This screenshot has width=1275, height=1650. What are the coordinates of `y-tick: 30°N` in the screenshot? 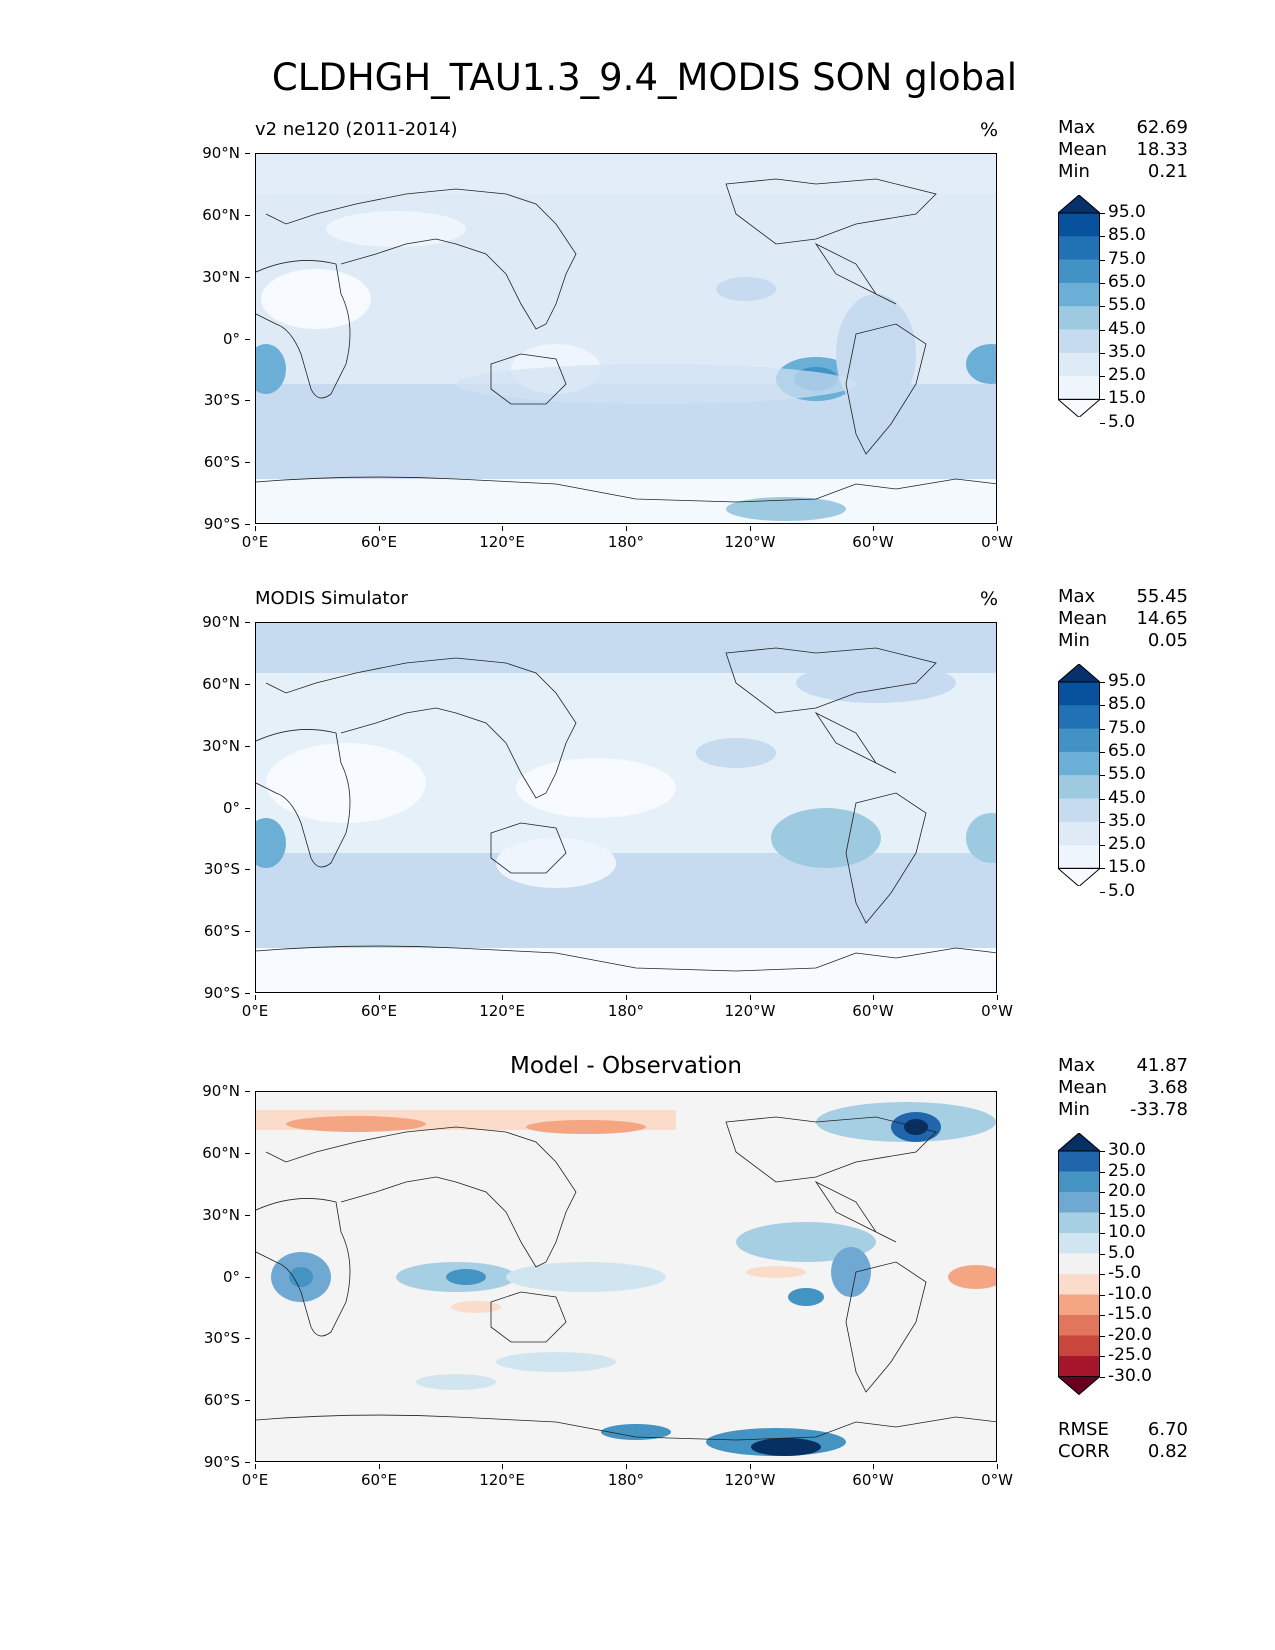 It's located at (210, 1215).